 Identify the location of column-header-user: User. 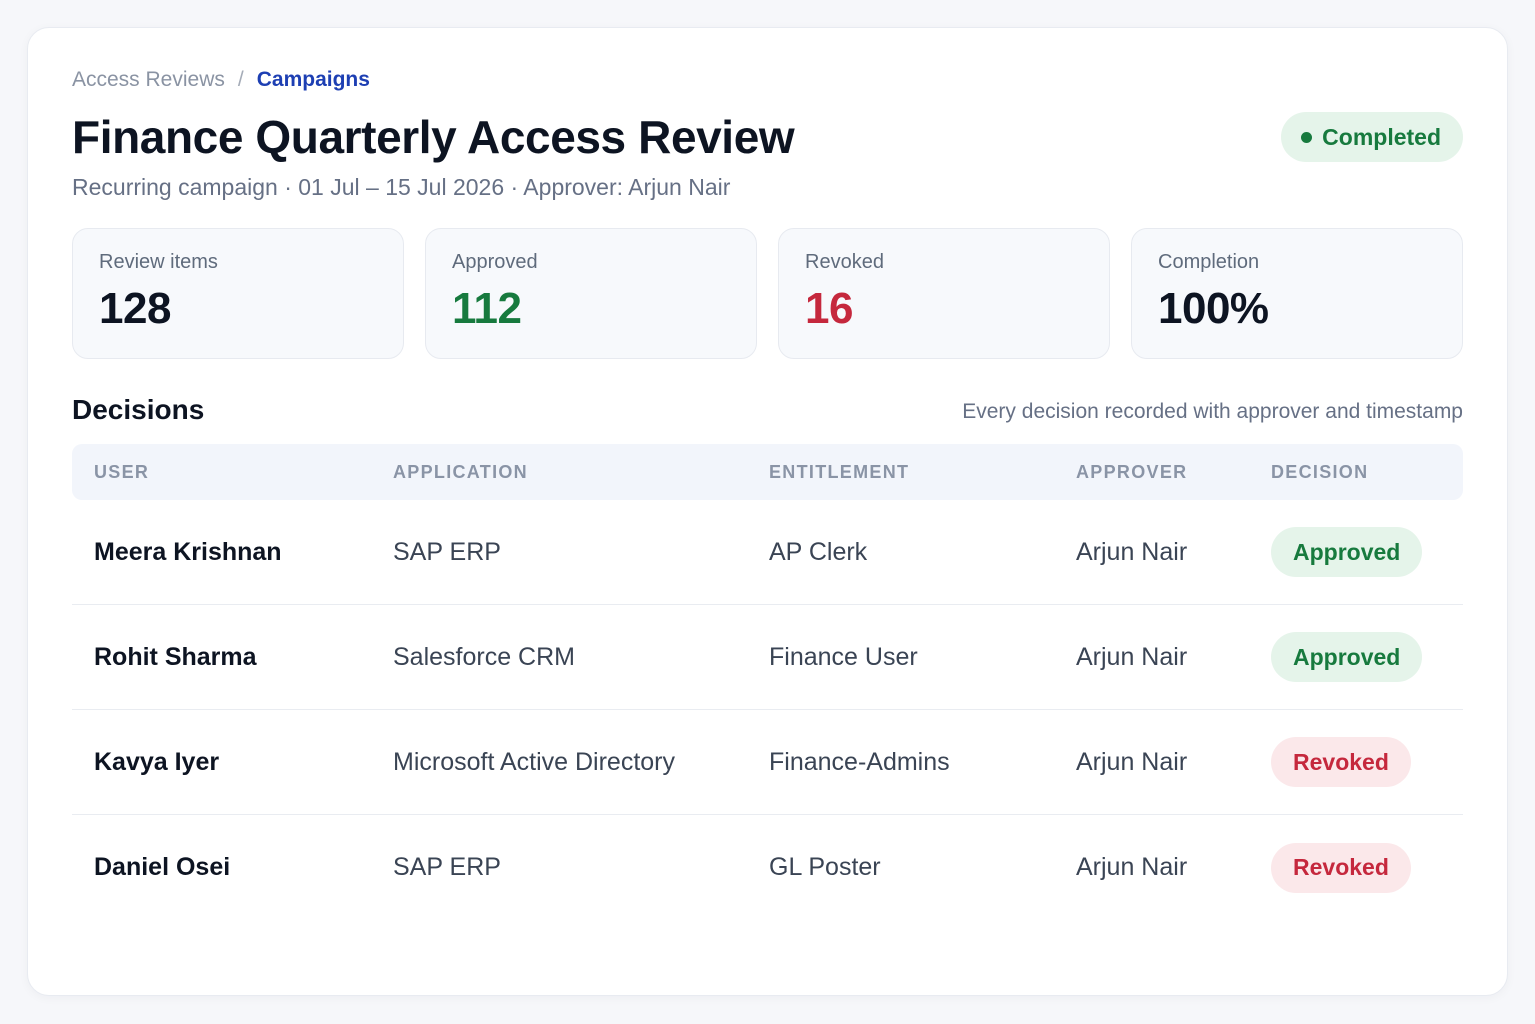
(122, 471).